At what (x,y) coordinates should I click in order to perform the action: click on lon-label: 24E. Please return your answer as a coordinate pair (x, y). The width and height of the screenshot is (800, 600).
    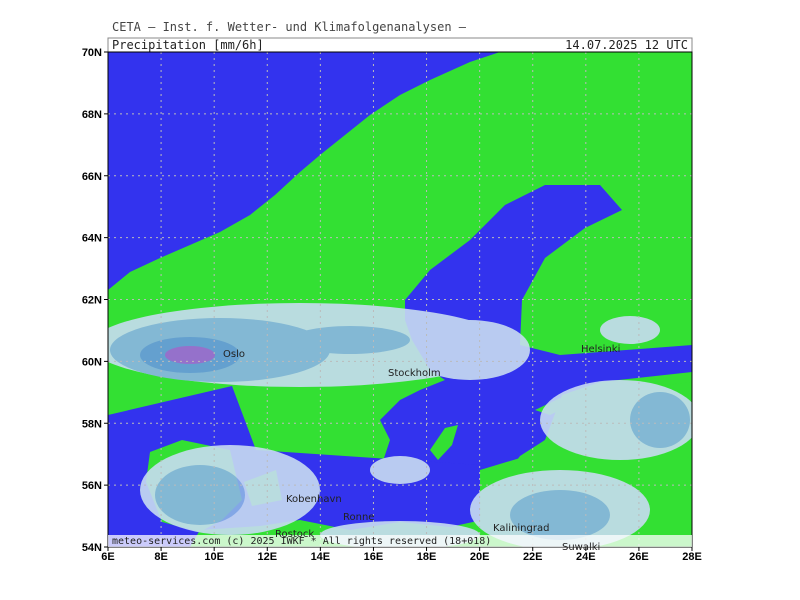
    Looking at the image, I should click on (586, 557).